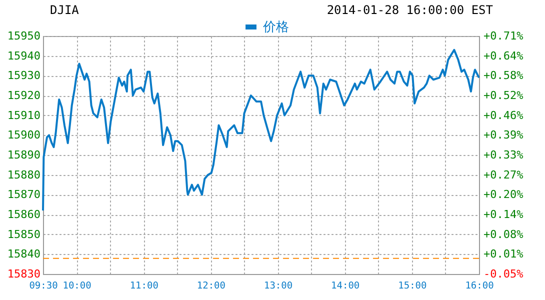  I want to click on x-tick-label: 15:00, so click(412, 286).